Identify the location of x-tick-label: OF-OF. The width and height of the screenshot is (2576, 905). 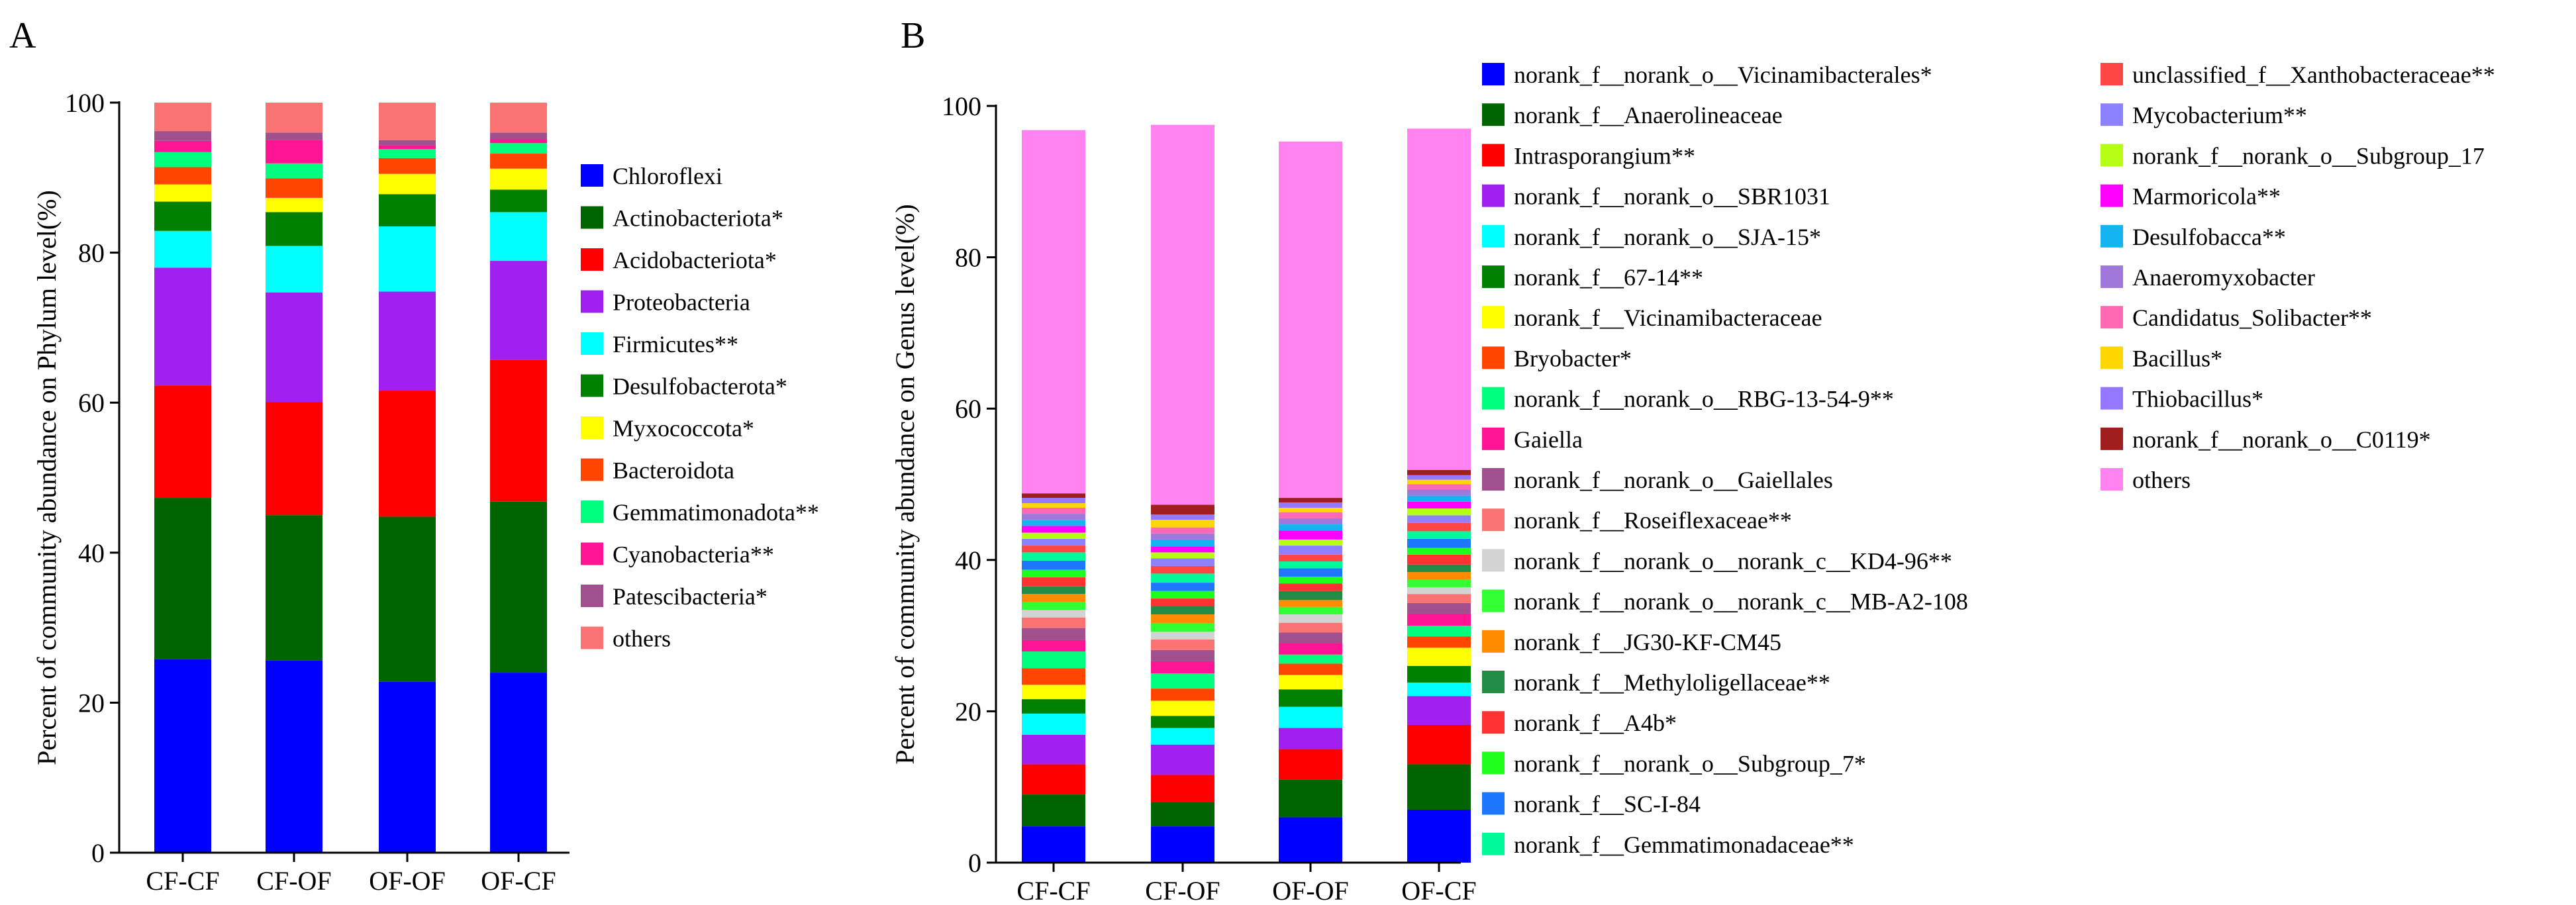
(407, 881).